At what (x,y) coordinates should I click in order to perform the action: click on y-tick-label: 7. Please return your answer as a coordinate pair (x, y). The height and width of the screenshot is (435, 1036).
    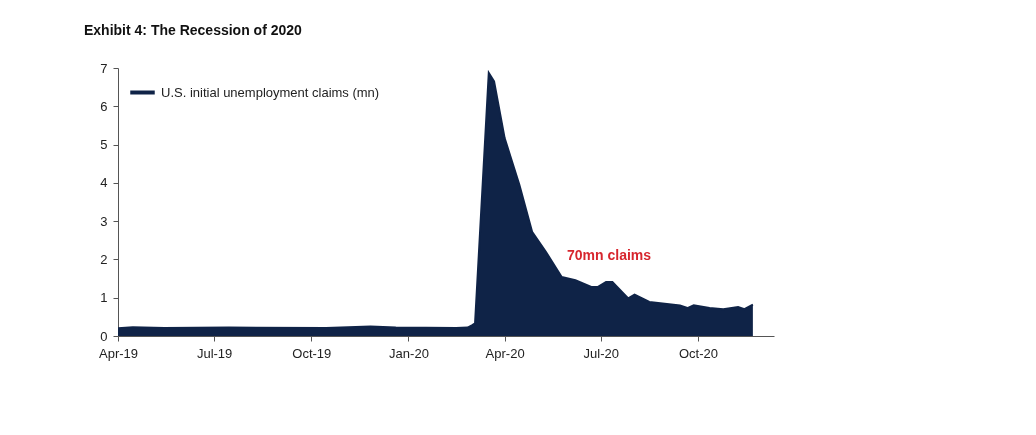
    Looking at the image, I should click on (104, 68).